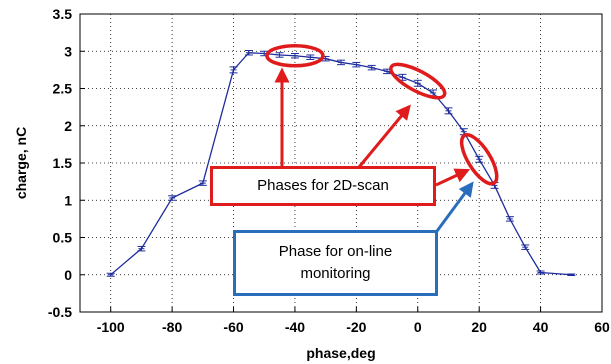 This screenshot has height=364, width=611. Describe the element at coordinates (335, 273) in the screenshot. I see `callout-monitor-line2: monitoring` at that location.